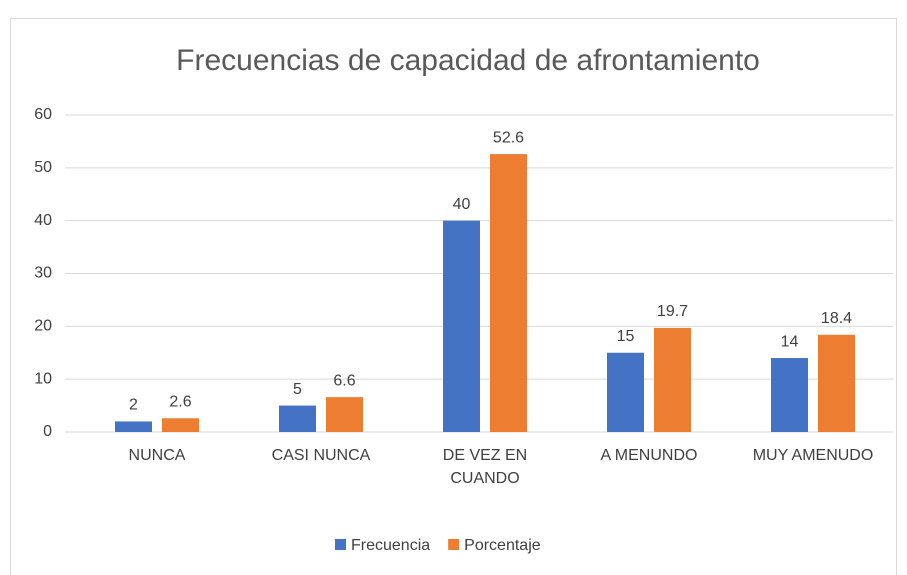 The image size is (907, 575). What do you see at coordinates (485, 467) in the screenshot?
I see `x-tick-label: DE VEZ EN CUANDO` at bounding box center [485, 467].